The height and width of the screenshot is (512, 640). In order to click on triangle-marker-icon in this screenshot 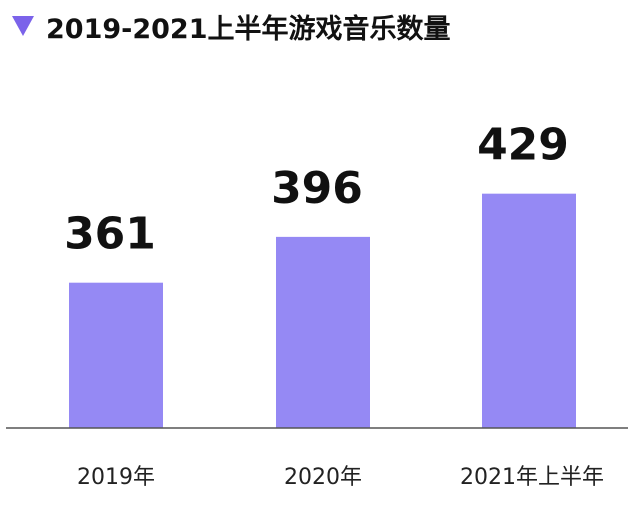, I will do `click(23, 26)`.